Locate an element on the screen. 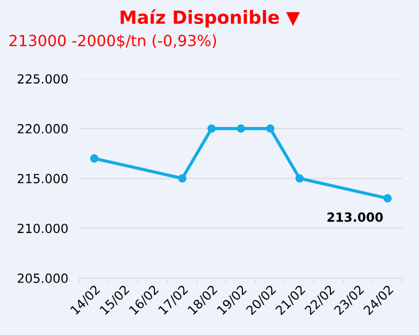 Image resolution: width=419 pixels, height=335 pixels. chart-title: Maíz Disponible ▼ is located at coordinates (210, 18).